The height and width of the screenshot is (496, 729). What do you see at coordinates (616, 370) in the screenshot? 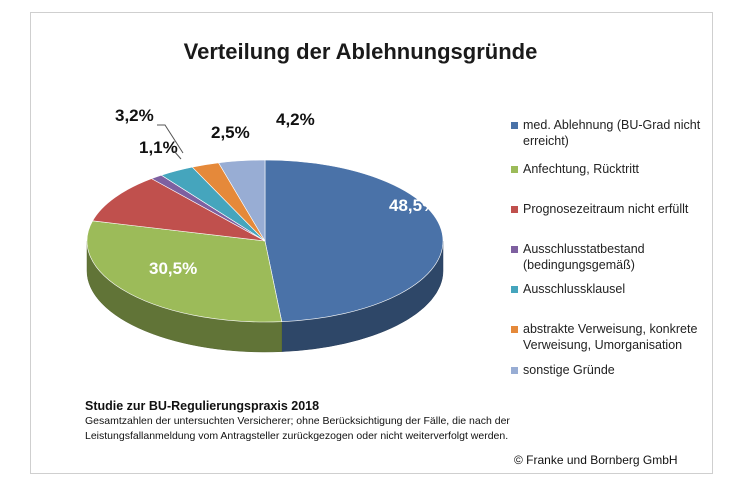
I see `legend-item-6: sonstige Gründe` at bounding box center [616, 370].